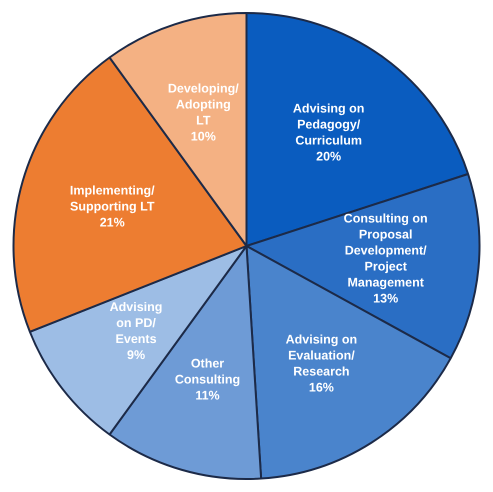 This screenshot has height=492, width=493. I want to click on data-label: 16%, so click(321, 387).